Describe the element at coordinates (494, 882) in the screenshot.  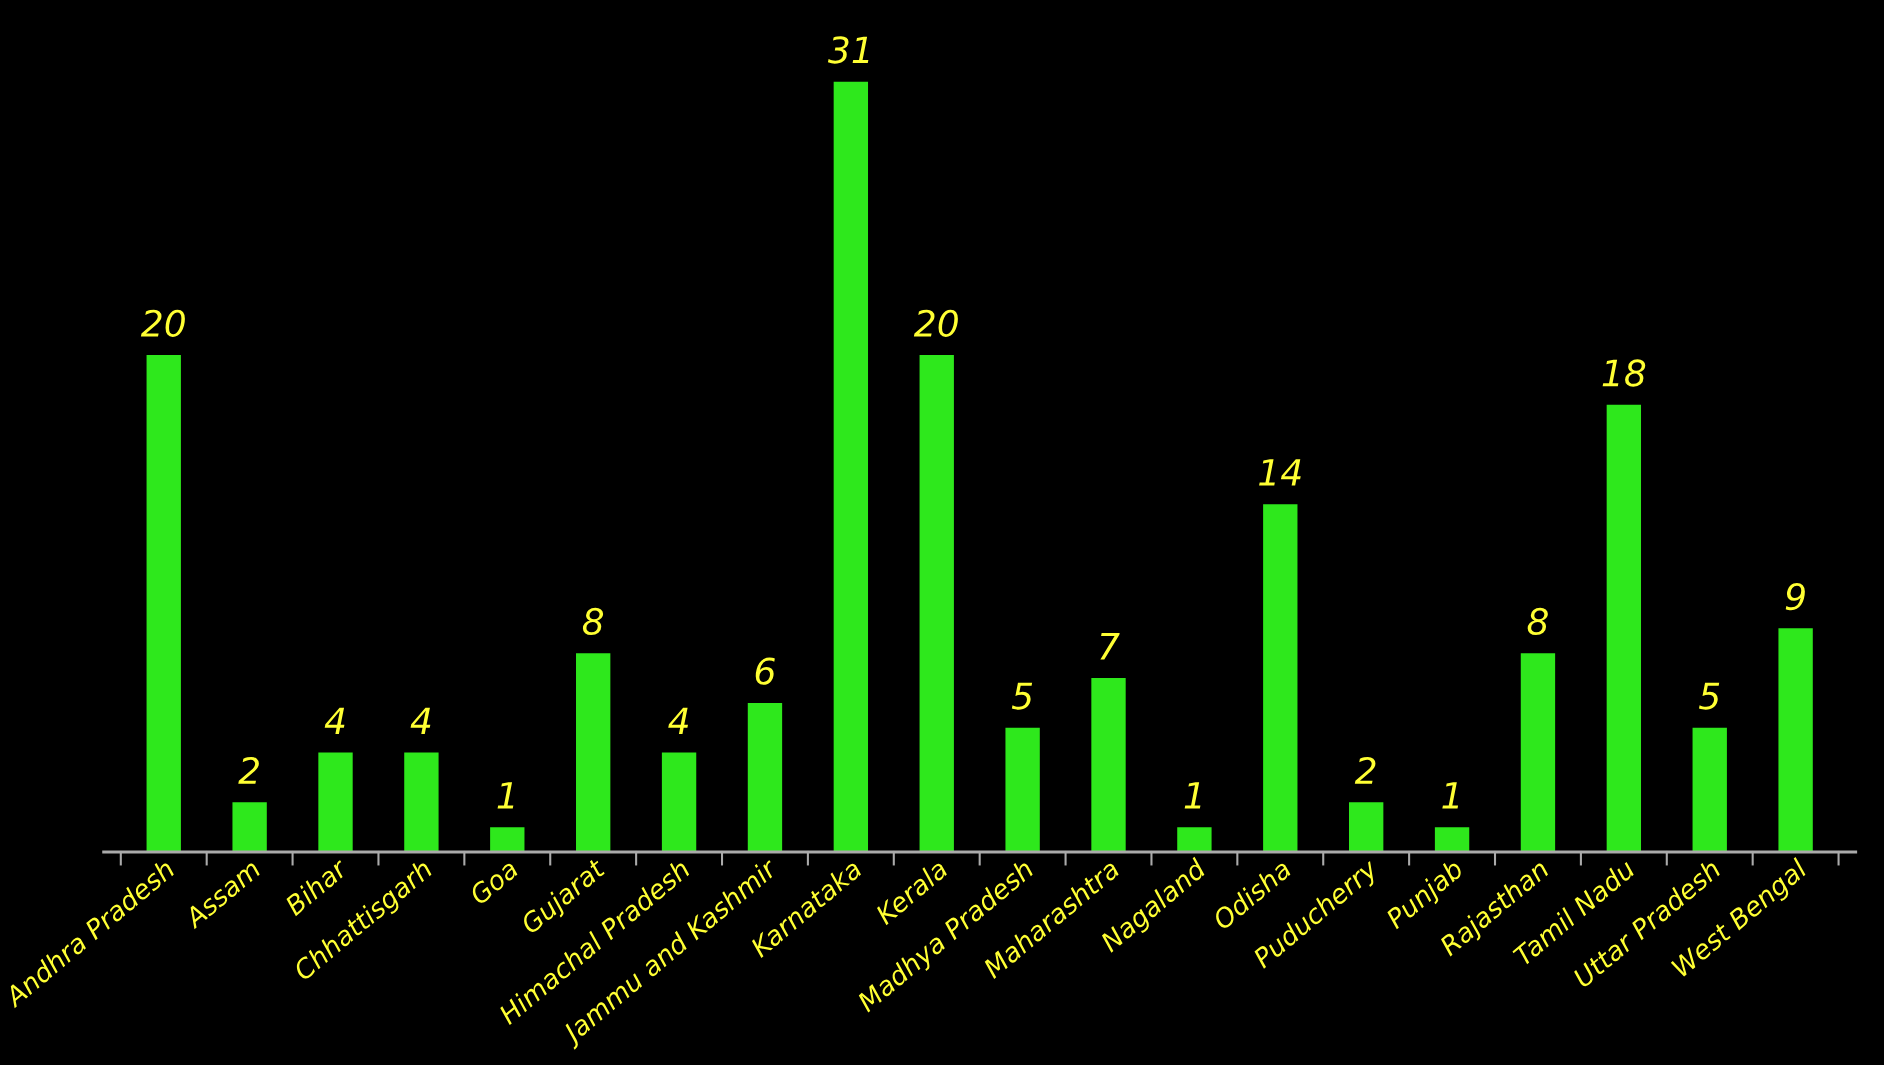
I see `x-tick-label: Goa` at that location.